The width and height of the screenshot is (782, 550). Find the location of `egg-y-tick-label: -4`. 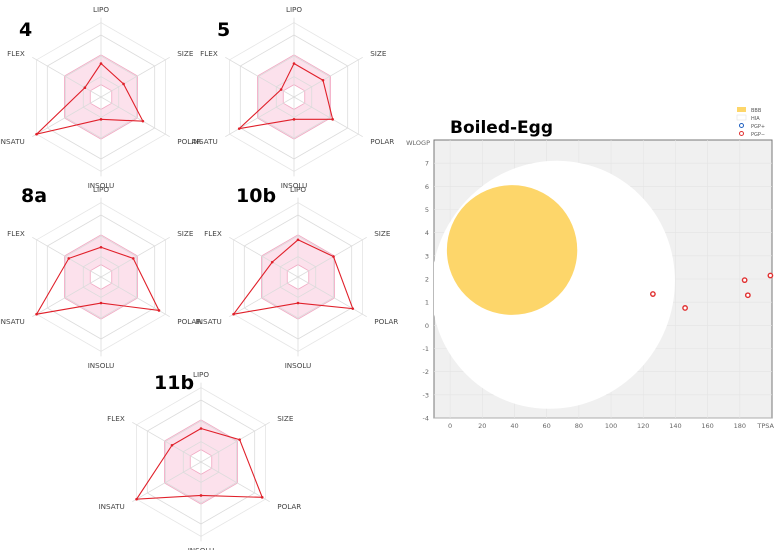

egg-y-tick-label: -4 is located at coordinates (426, 419).